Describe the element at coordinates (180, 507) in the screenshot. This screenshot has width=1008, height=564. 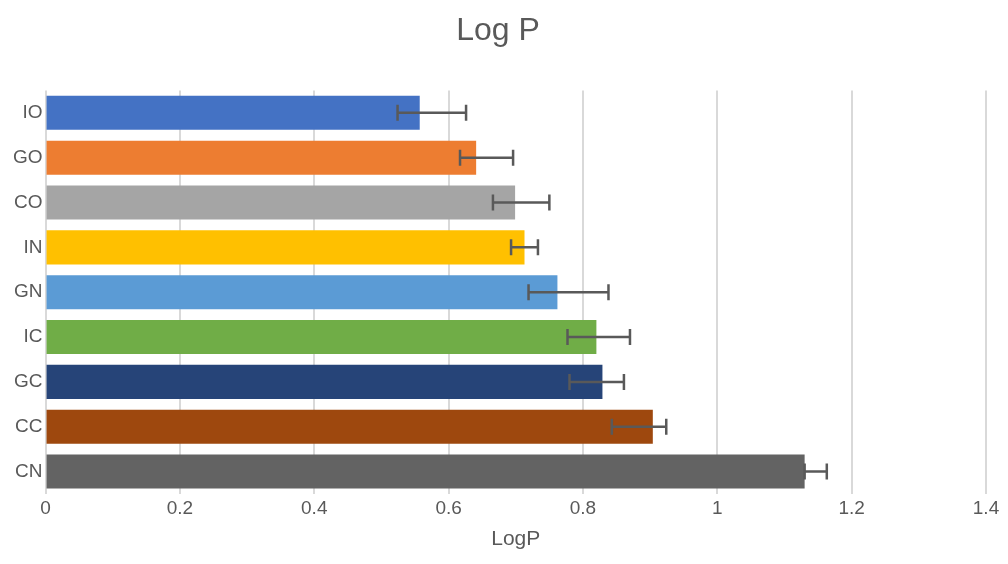
I see `x-tick-label: 0.2` at that location.